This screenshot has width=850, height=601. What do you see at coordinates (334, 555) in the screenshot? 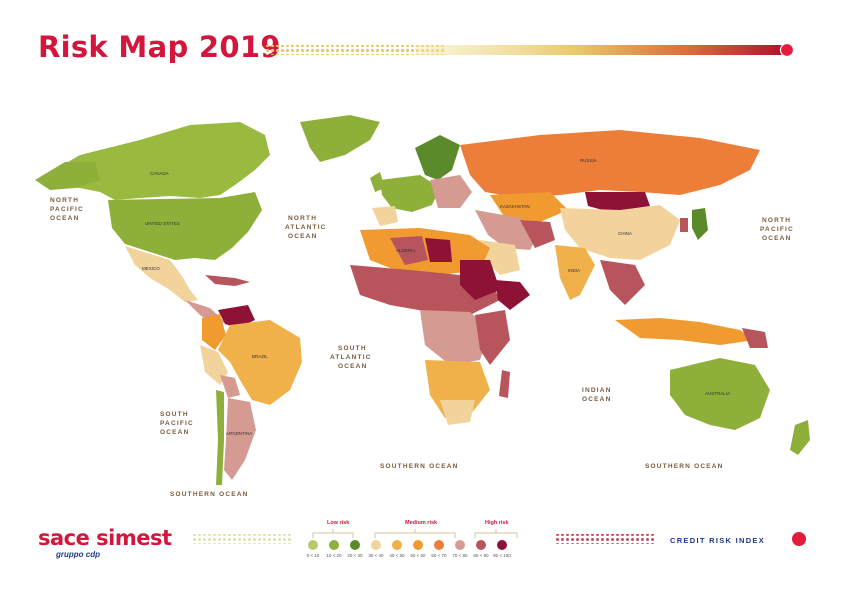
I see `legend-swatch-label: 10 < 20` at bounding box center [334, 555].